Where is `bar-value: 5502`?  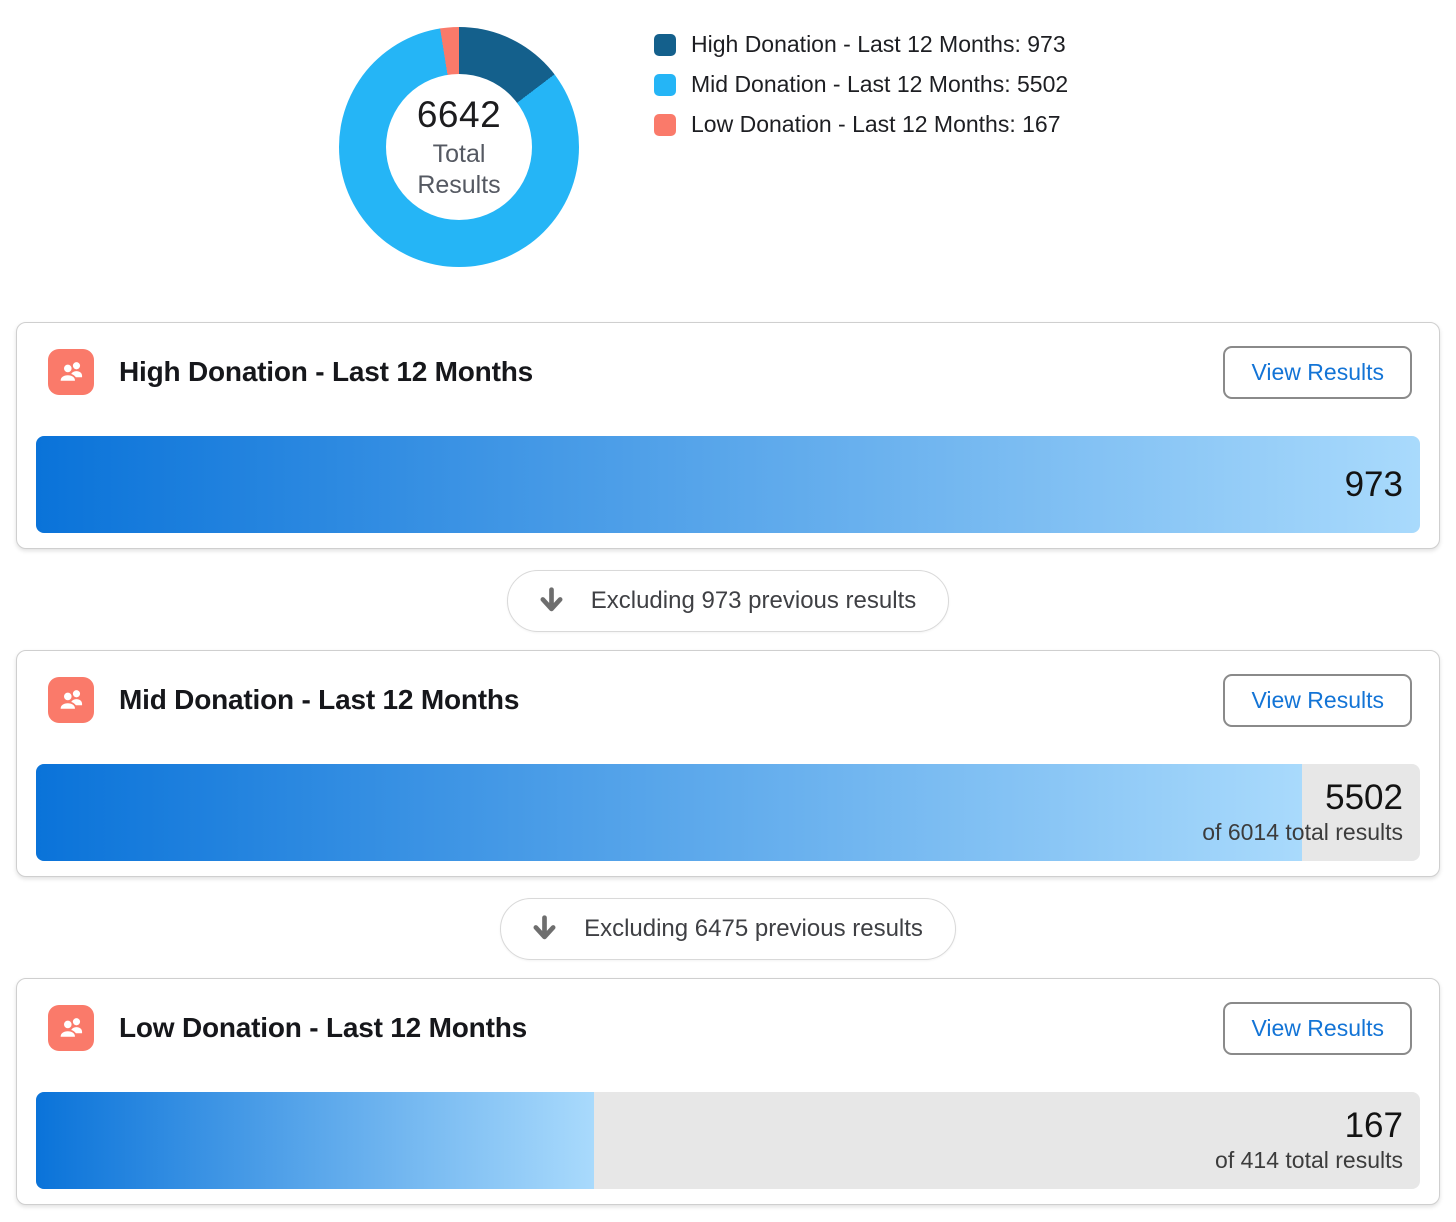
bar-value: 5502 is located at coordinates (1364, 797).